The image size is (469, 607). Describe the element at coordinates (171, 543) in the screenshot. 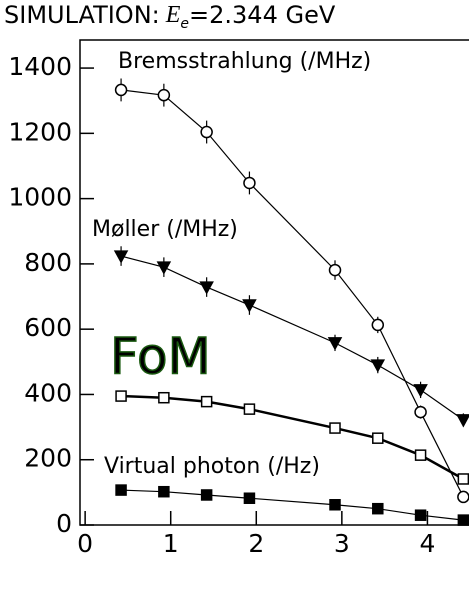

I see `x-tick-label: 1` at that location.